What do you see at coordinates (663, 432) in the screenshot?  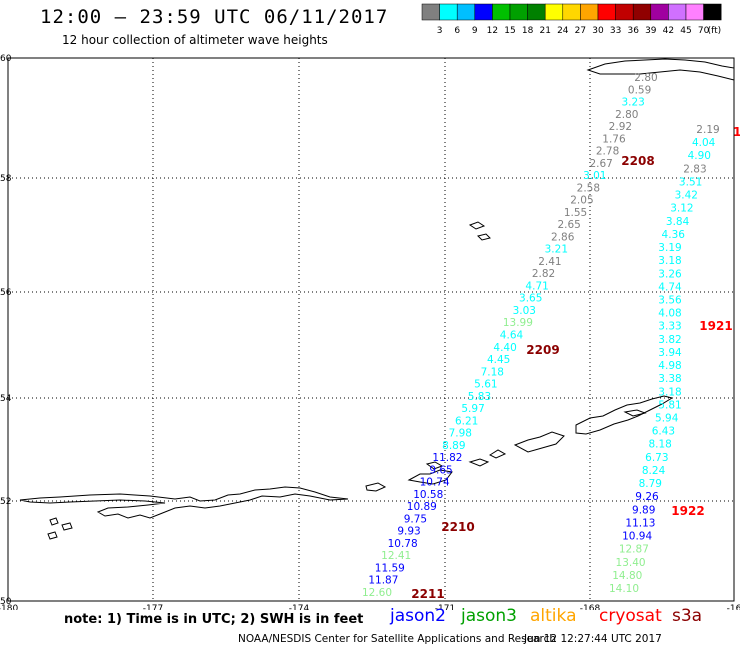 I see `wave-height-value: 6.43` at bounding box center [663, 432].